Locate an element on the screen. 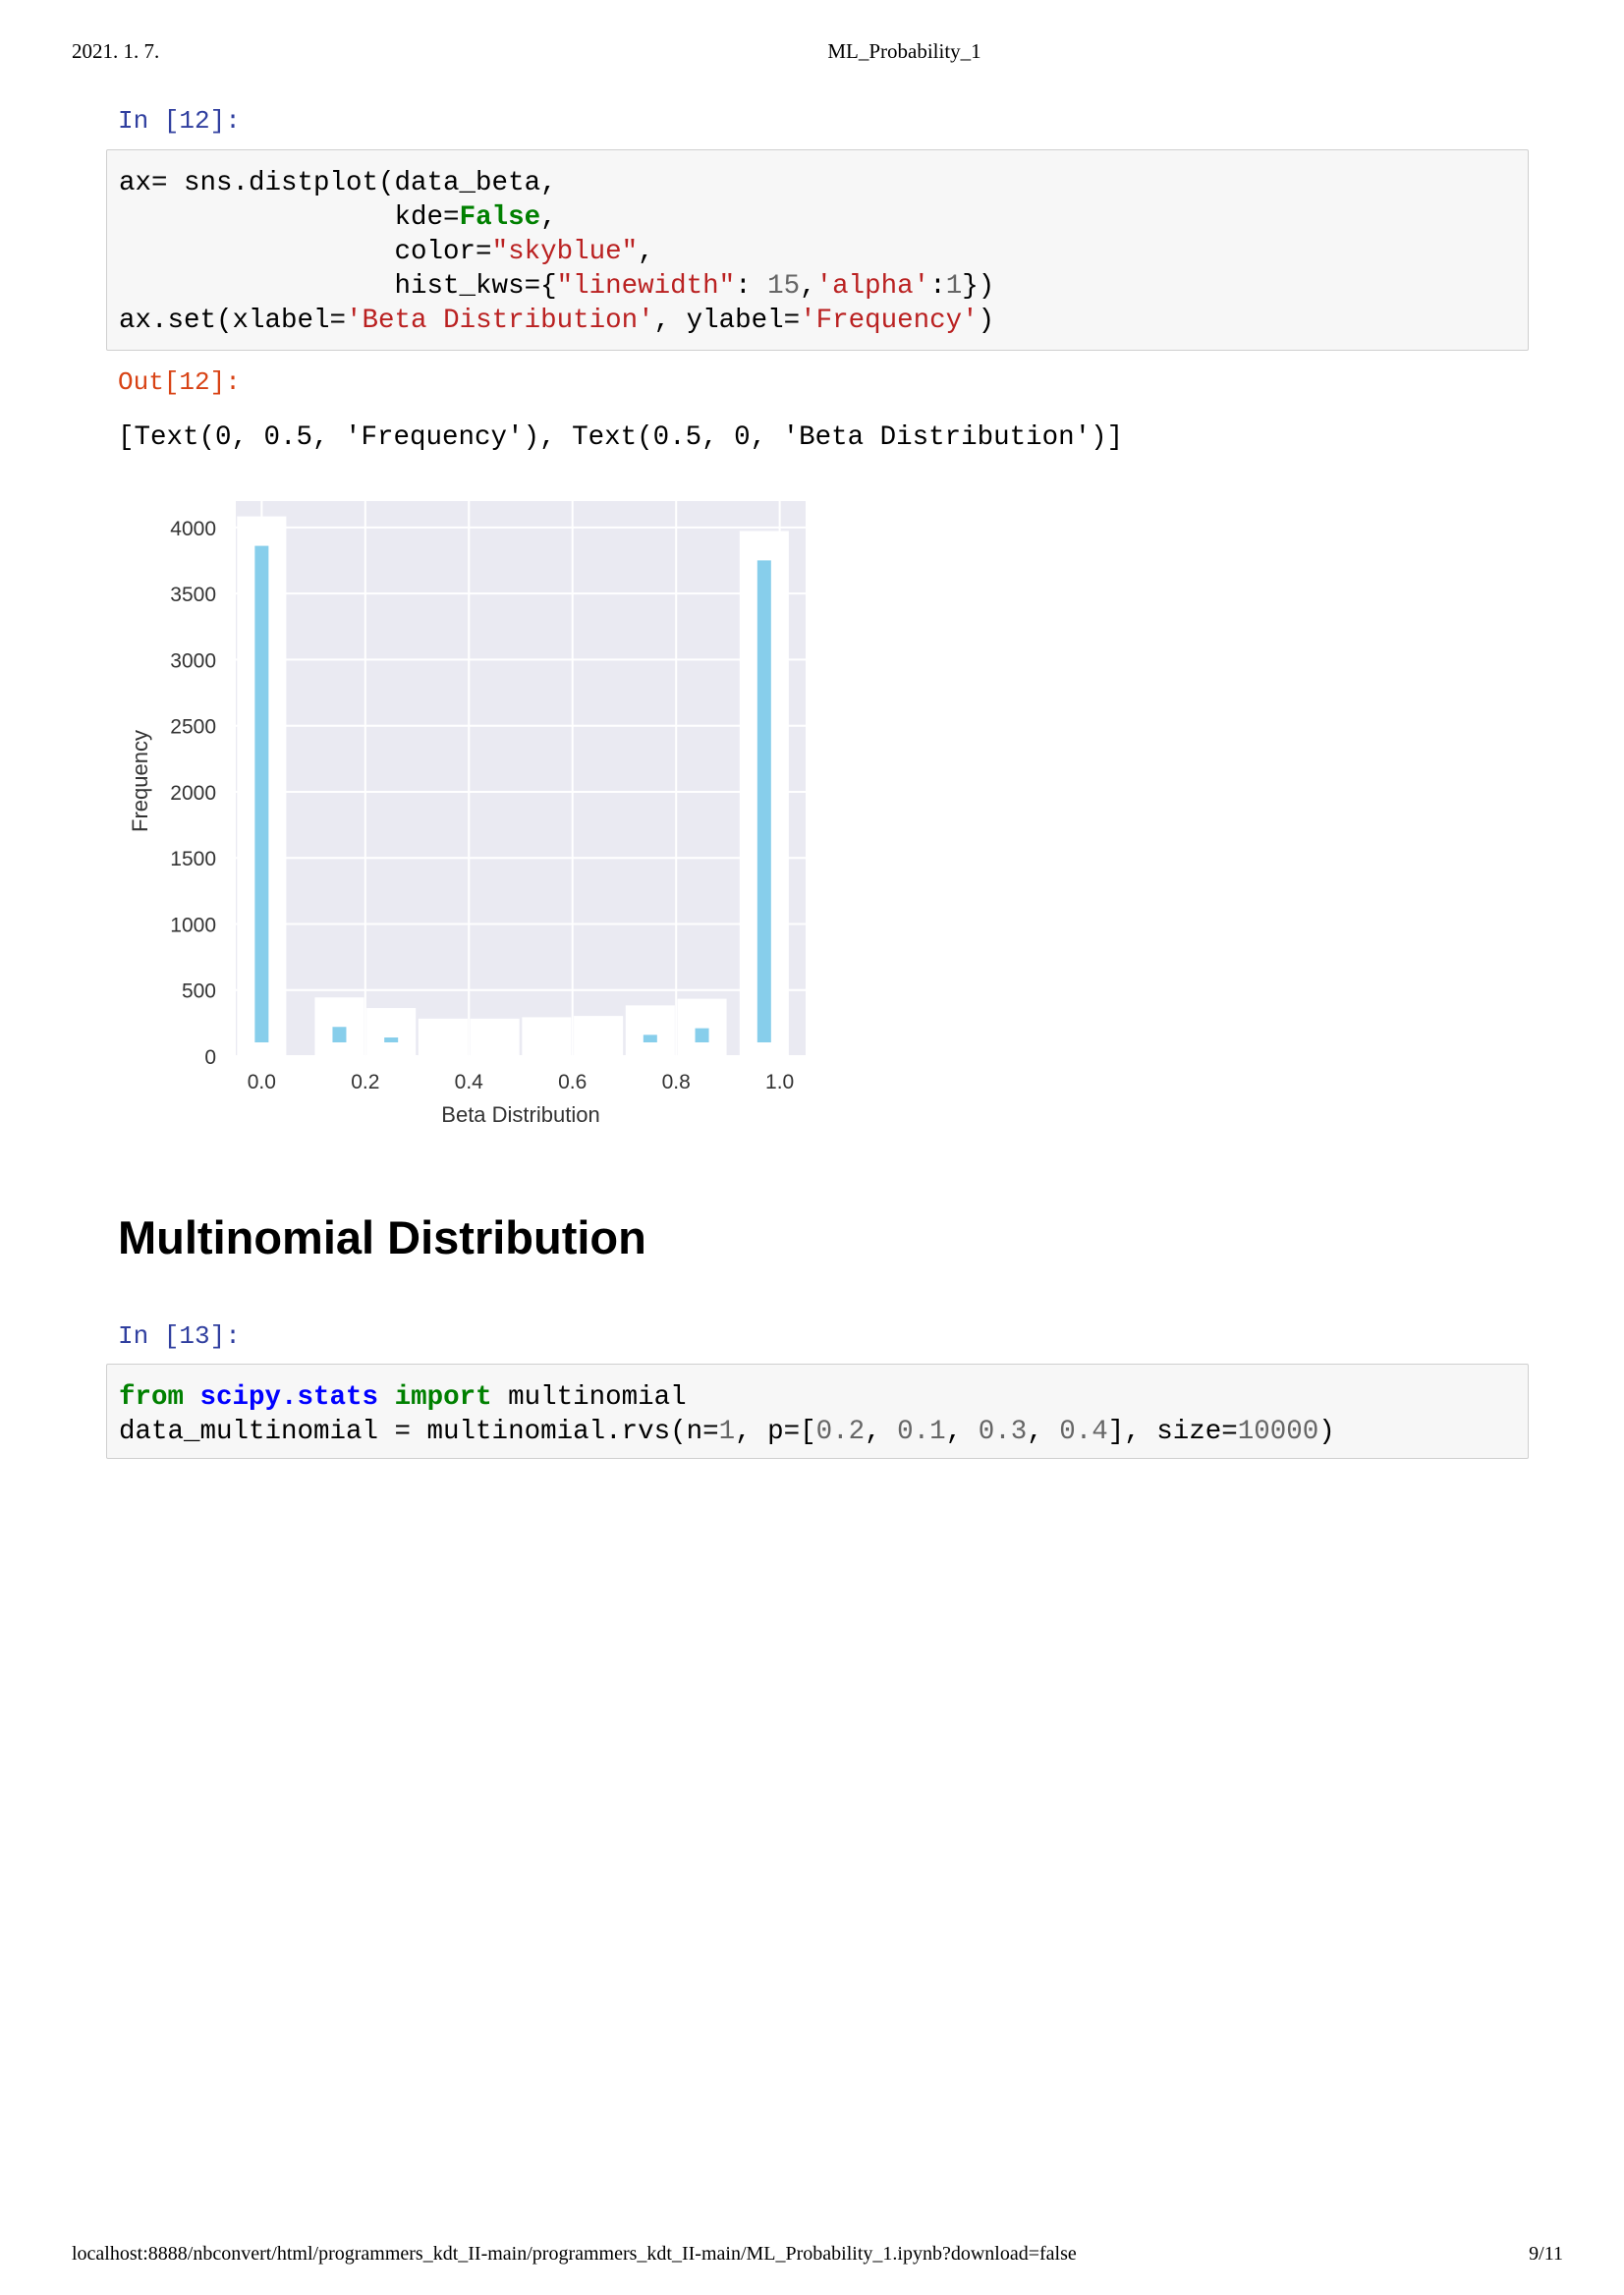 This screenshot has width=1624, height=2295. y-tick-label: 2500 is located at coordinates (193, 728).